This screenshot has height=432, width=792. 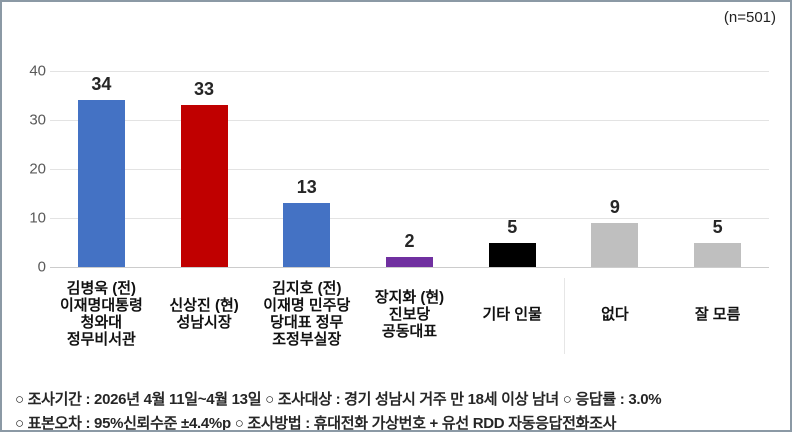 What do you see at coordinates (409, 241) in the screenshot?
I see `bar-value-label: 2` at bounding box center [409, 241].